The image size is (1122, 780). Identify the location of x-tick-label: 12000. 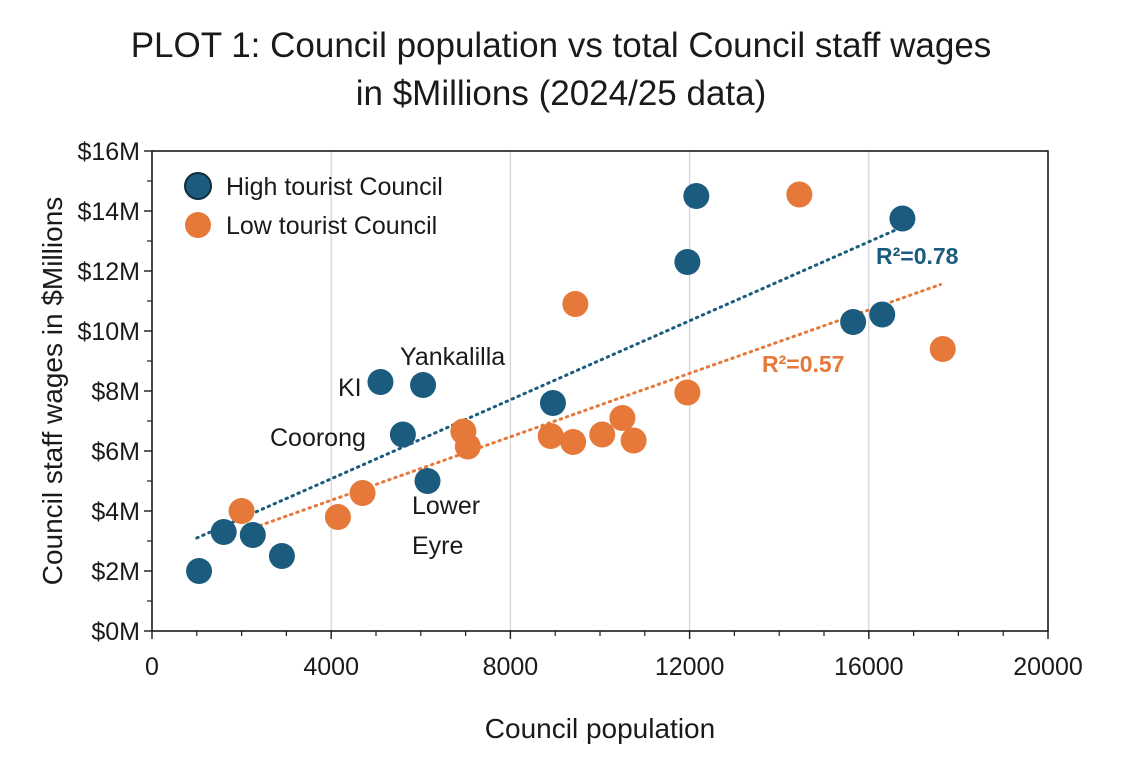
(690, 667).